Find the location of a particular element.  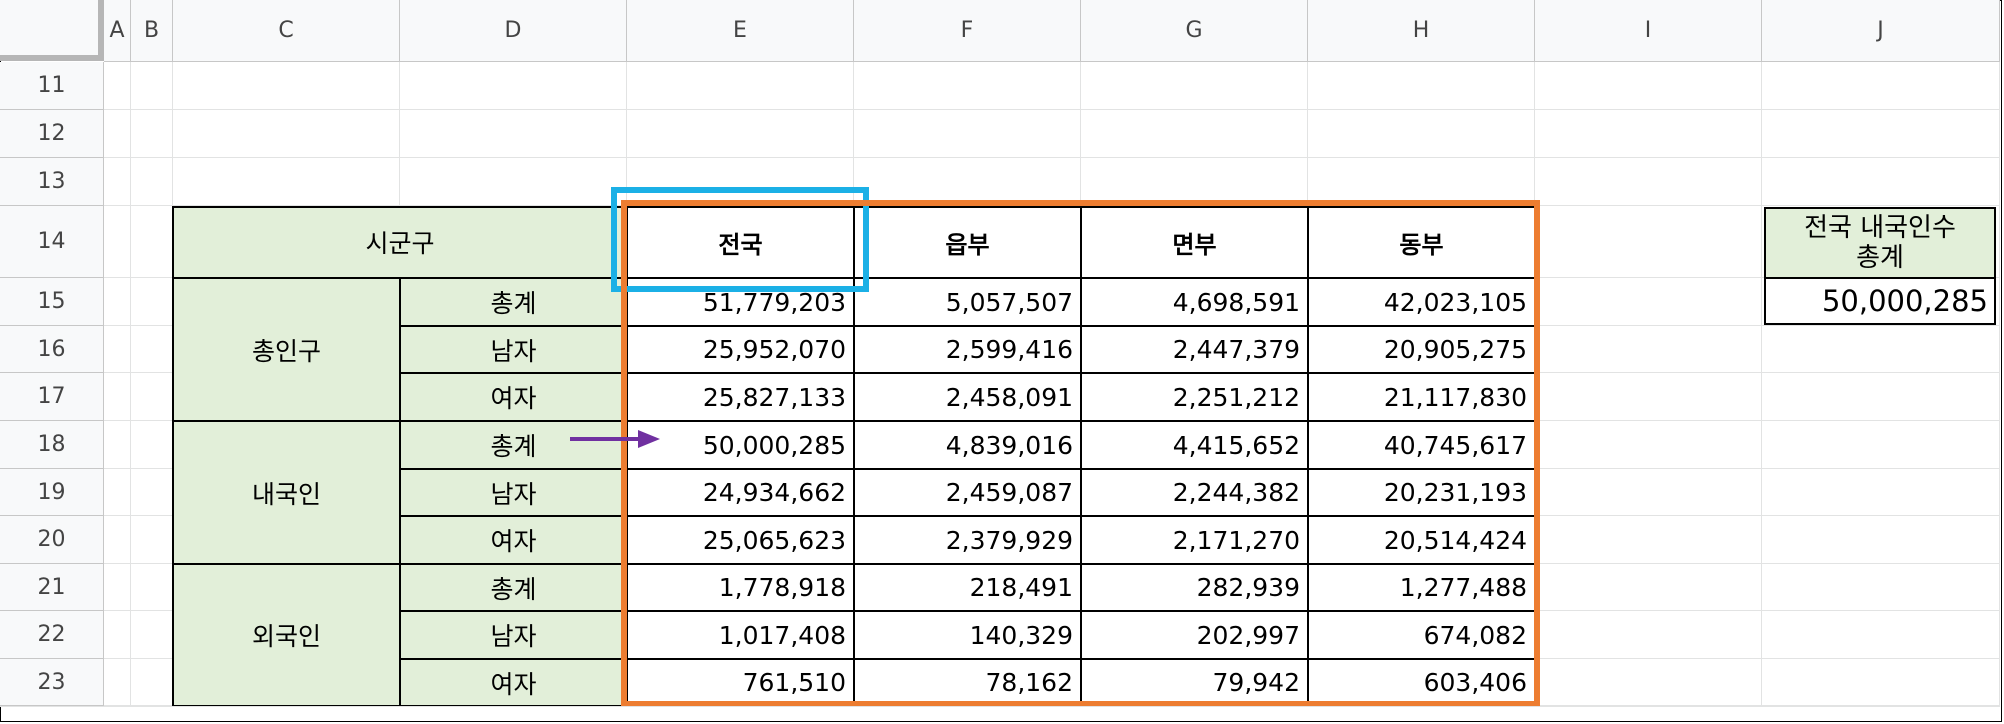

row-header-17: 17 is located at coordinates (52, 397).